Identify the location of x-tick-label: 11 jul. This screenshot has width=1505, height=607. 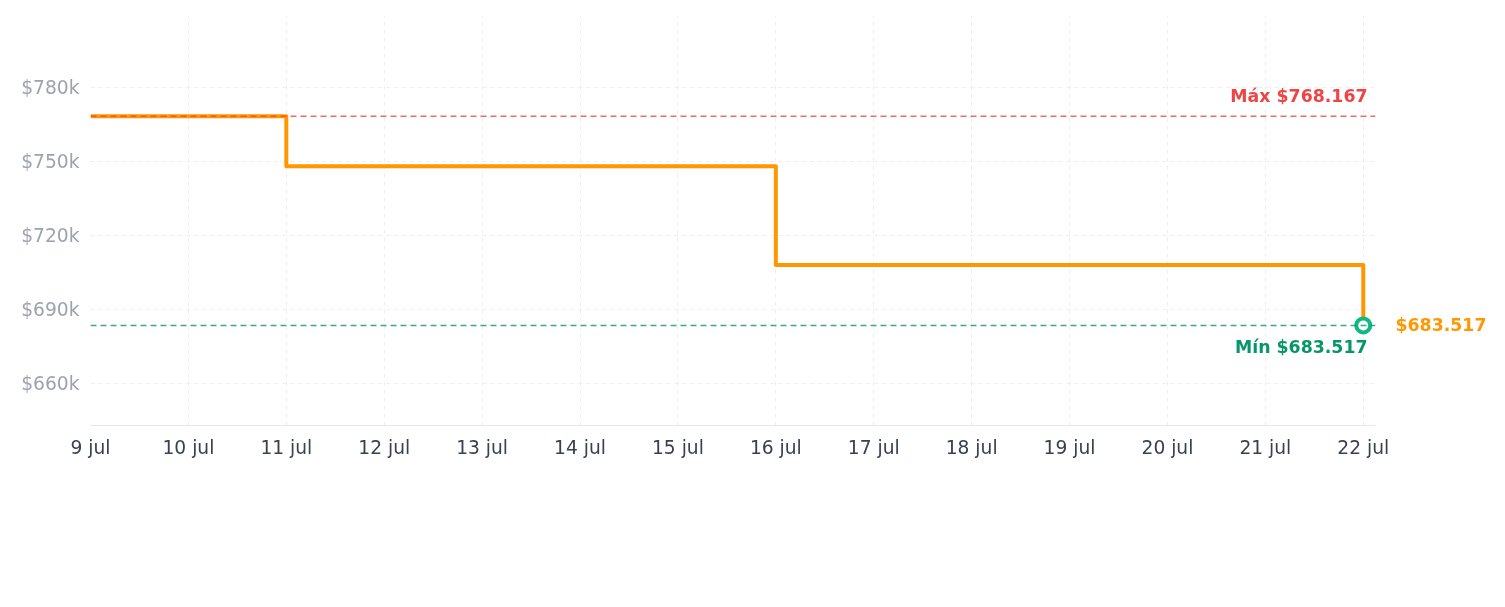
(286, 447).